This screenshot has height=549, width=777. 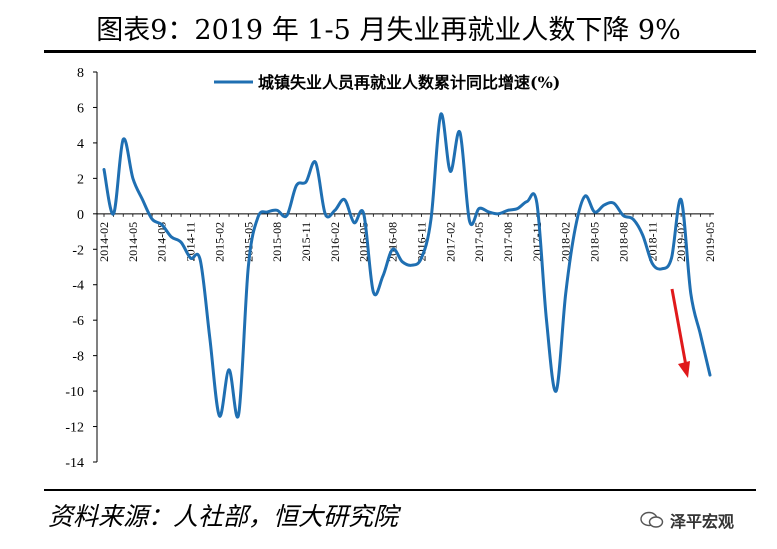 I want to click on y-tick-label: 6, so click(x=80, y=108).